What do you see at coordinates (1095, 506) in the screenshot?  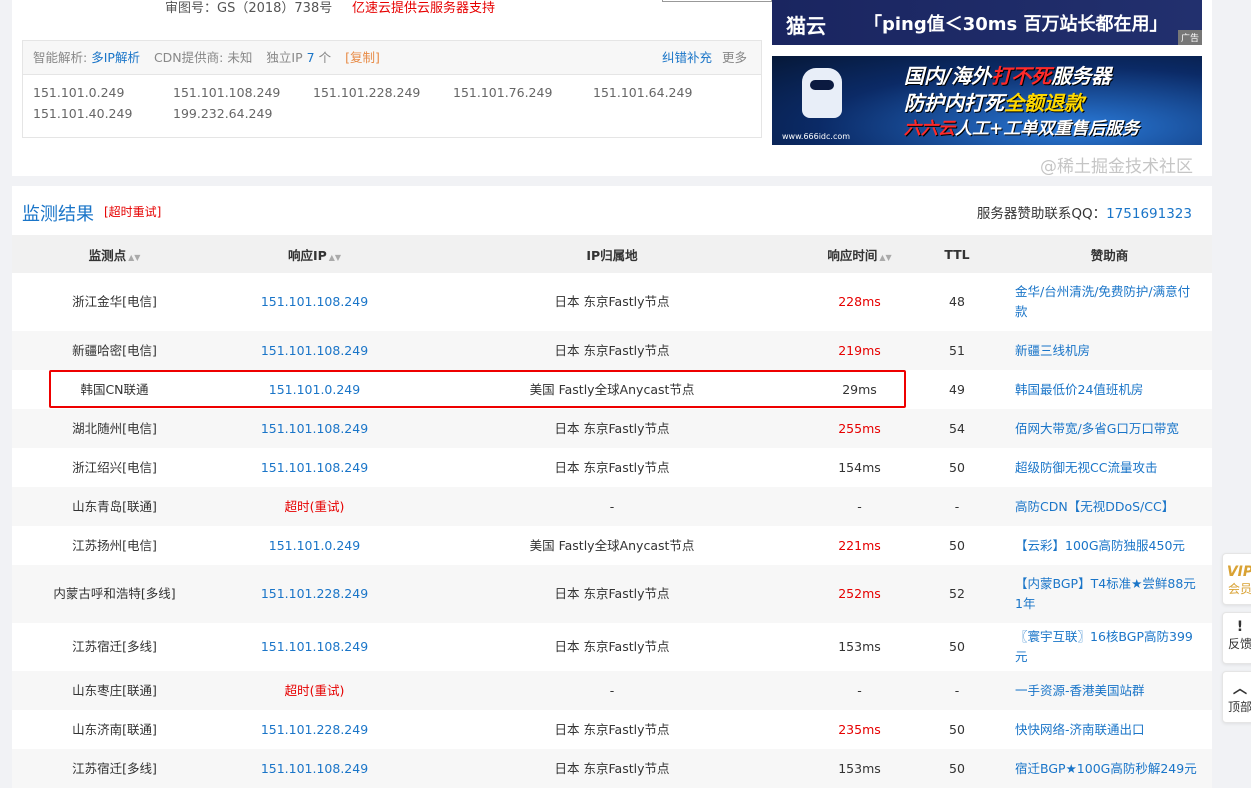 I see `sponsor-link: 高防CDN【无视DDoS/CC】` at bounding box center [1095, 506].